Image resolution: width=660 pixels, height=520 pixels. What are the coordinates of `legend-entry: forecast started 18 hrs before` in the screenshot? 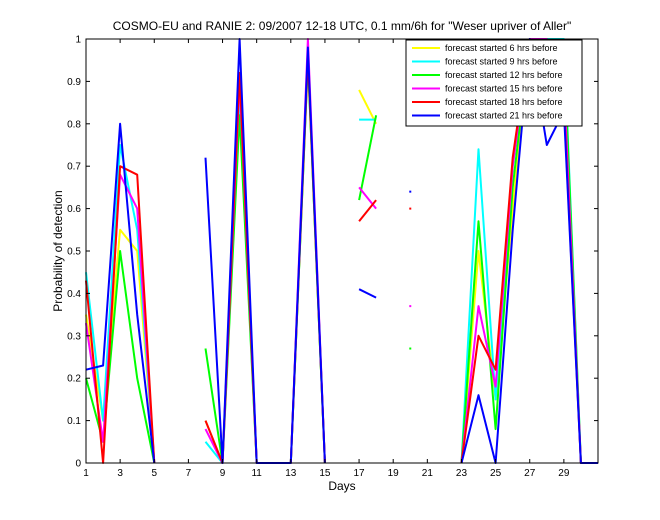 It's located at (504, 102).